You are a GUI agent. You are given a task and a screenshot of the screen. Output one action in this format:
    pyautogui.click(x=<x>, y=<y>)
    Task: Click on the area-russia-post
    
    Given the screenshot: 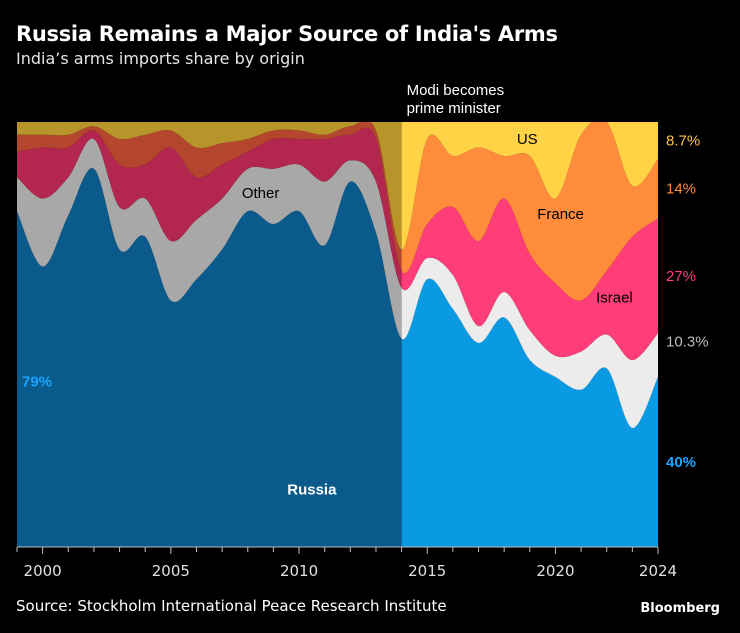 What is the action you would take?
    pyautogui.click(x=529, y=412)
    